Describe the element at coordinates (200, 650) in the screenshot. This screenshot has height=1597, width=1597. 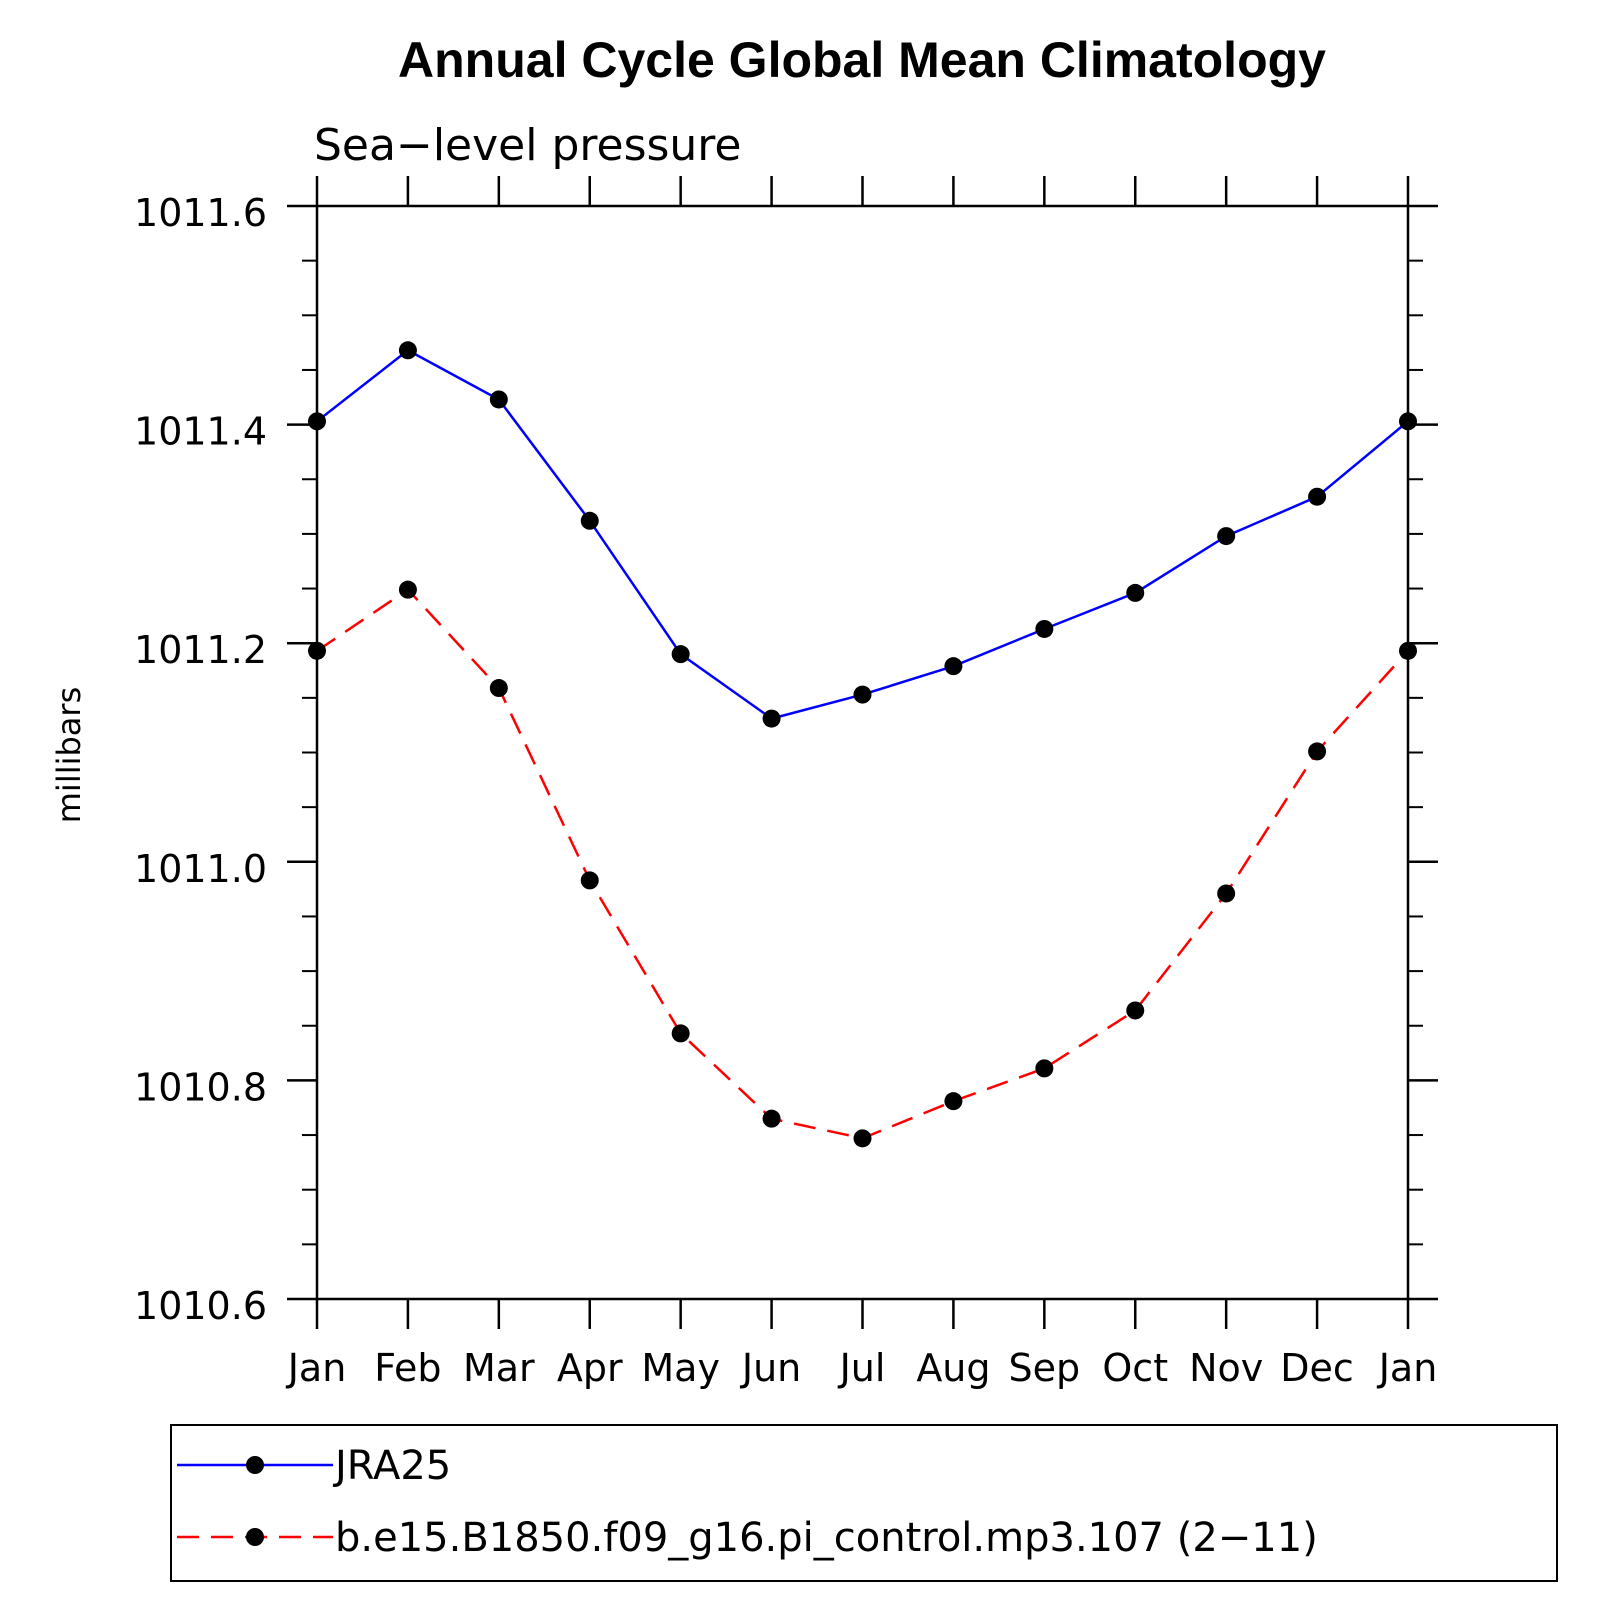
I see `y-tick-label: 1011.2` at that location.